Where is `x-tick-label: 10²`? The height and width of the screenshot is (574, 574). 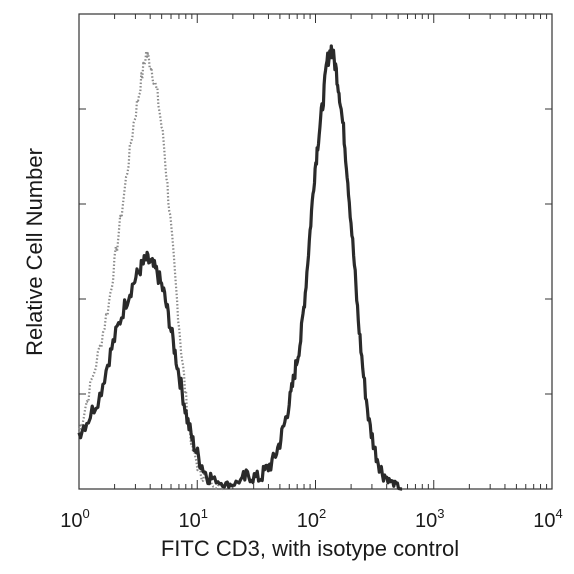 x-tick-label: 10² is located at coordinates (311, 519).